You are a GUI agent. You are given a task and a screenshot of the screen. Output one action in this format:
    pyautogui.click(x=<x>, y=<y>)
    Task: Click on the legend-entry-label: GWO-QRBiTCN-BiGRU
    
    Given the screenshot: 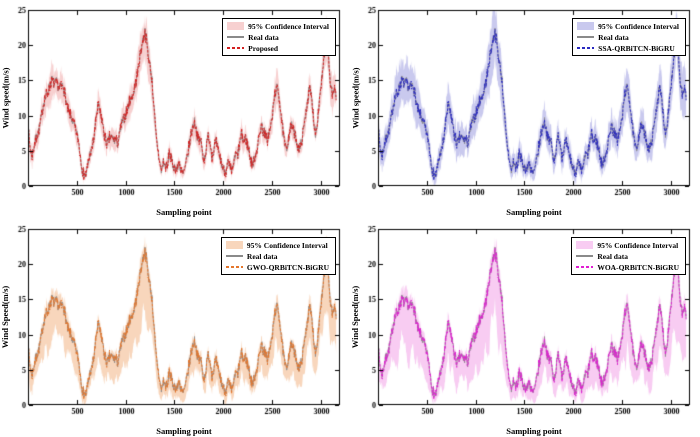 What is the action you would take?
    pyautogui.click(x=287, y=267)
    